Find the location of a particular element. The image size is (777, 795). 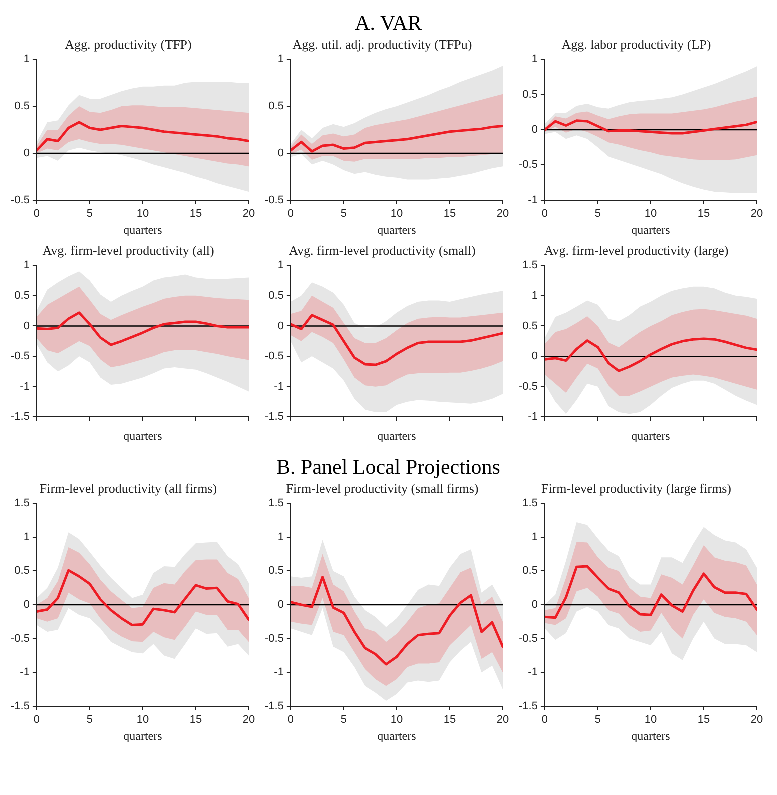

chart-title: Agg. labor productivity (LP) is located at coordinates (637, 44).